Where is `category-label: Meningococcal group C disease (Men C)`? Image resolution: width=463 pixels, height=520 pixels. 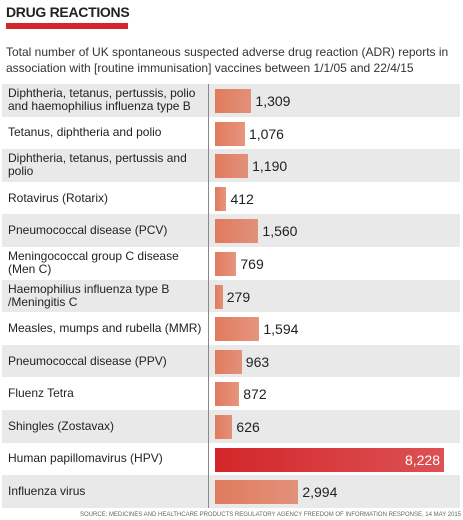
category-label: Meningococcal group C disease (Men C) is located at coordinates (105, 263).